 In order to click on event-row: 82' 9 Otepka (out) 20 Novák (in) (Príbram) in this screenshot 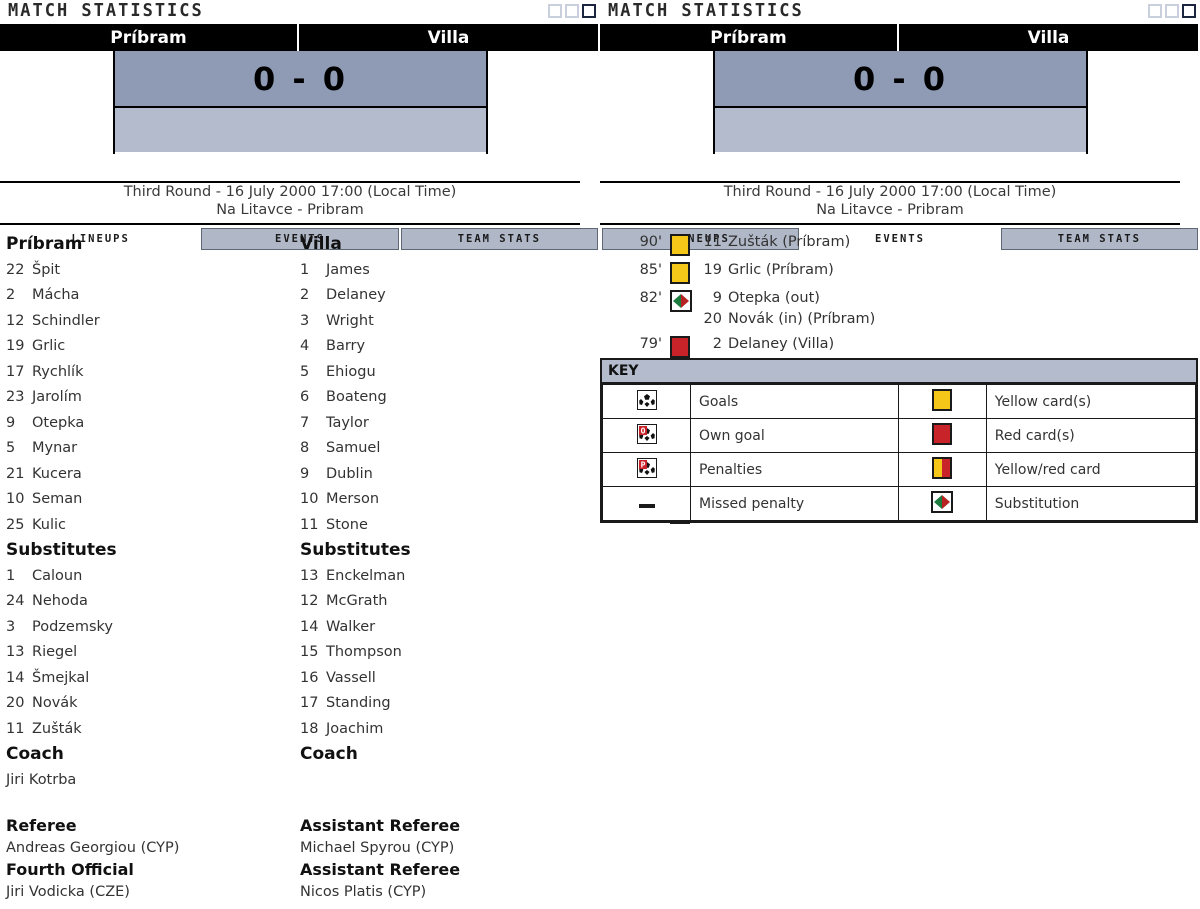, I will do `click(918, 309)`.